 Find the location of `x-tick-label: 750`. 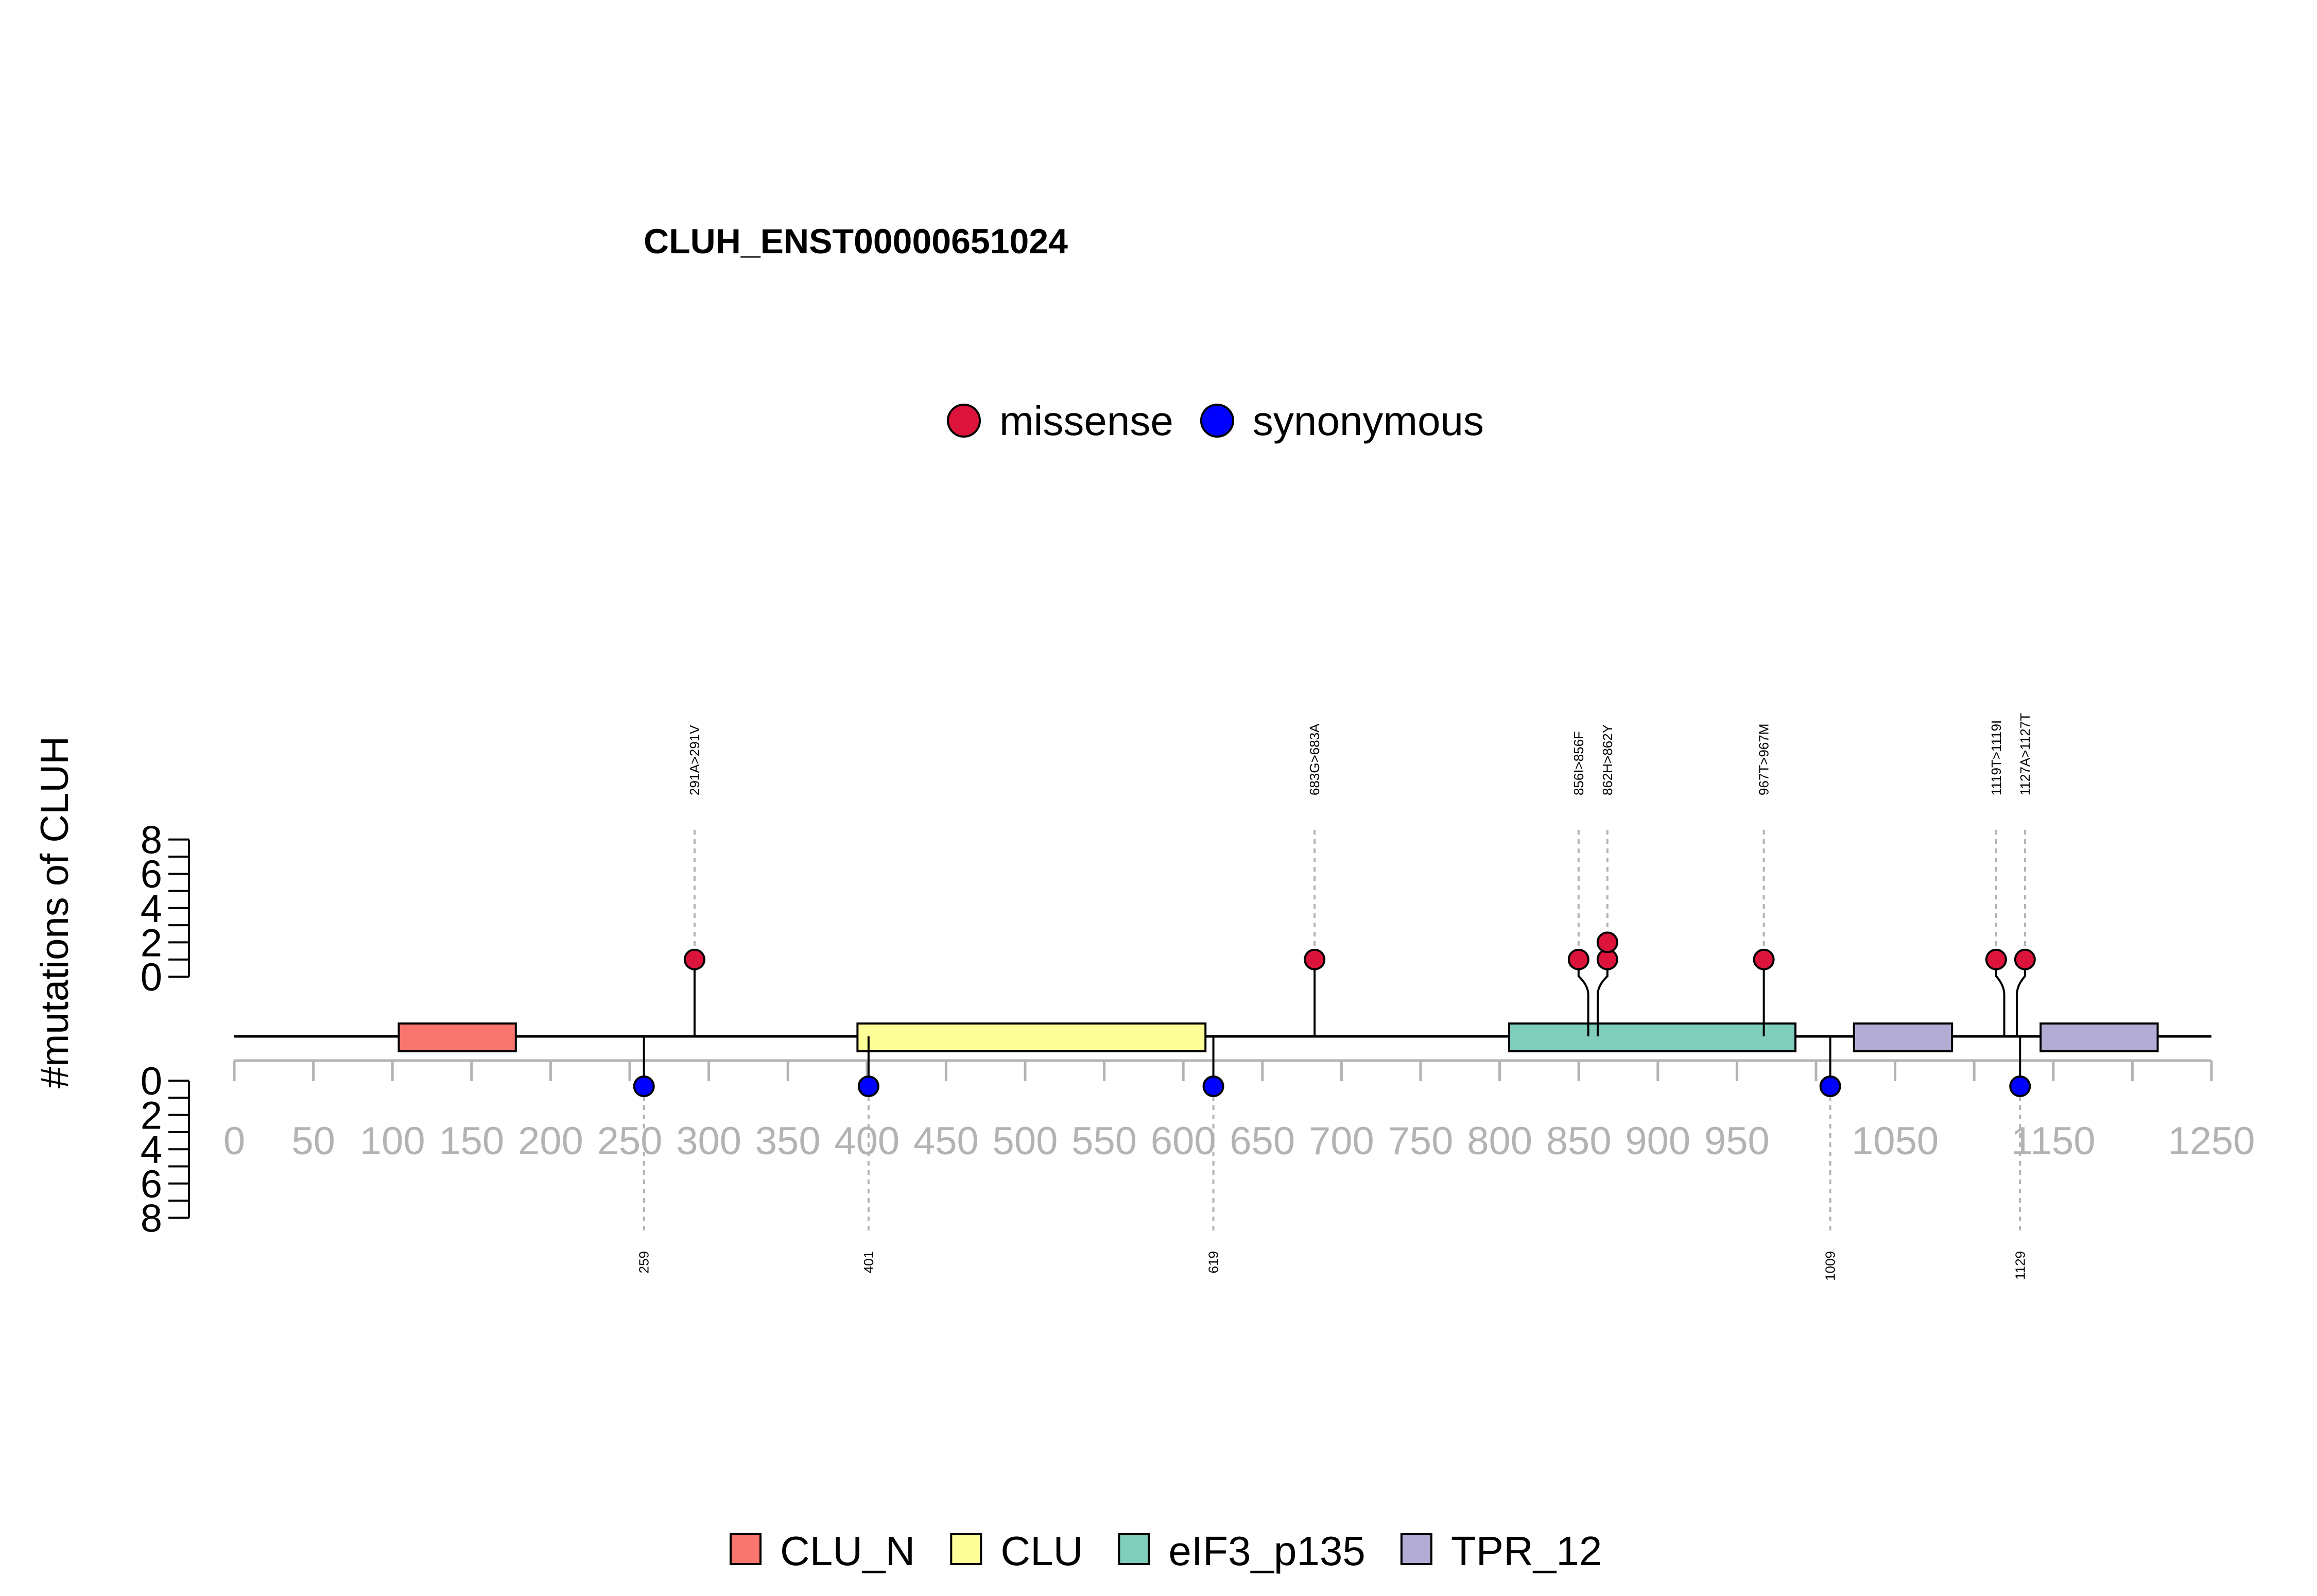

x-tick-label: 750 is located at coordinates (1421, 1141).